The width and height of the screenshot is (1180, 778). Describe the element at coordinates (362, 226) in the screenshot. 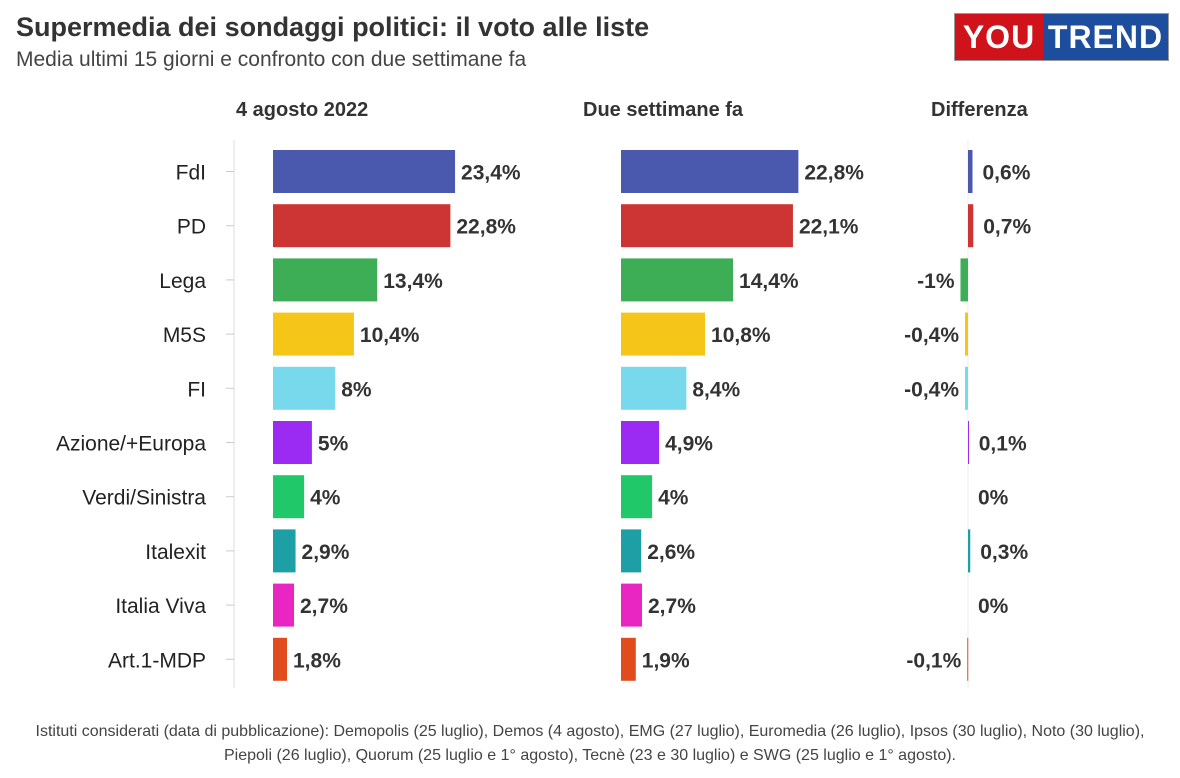

I see `bar-current-pd` at that location.